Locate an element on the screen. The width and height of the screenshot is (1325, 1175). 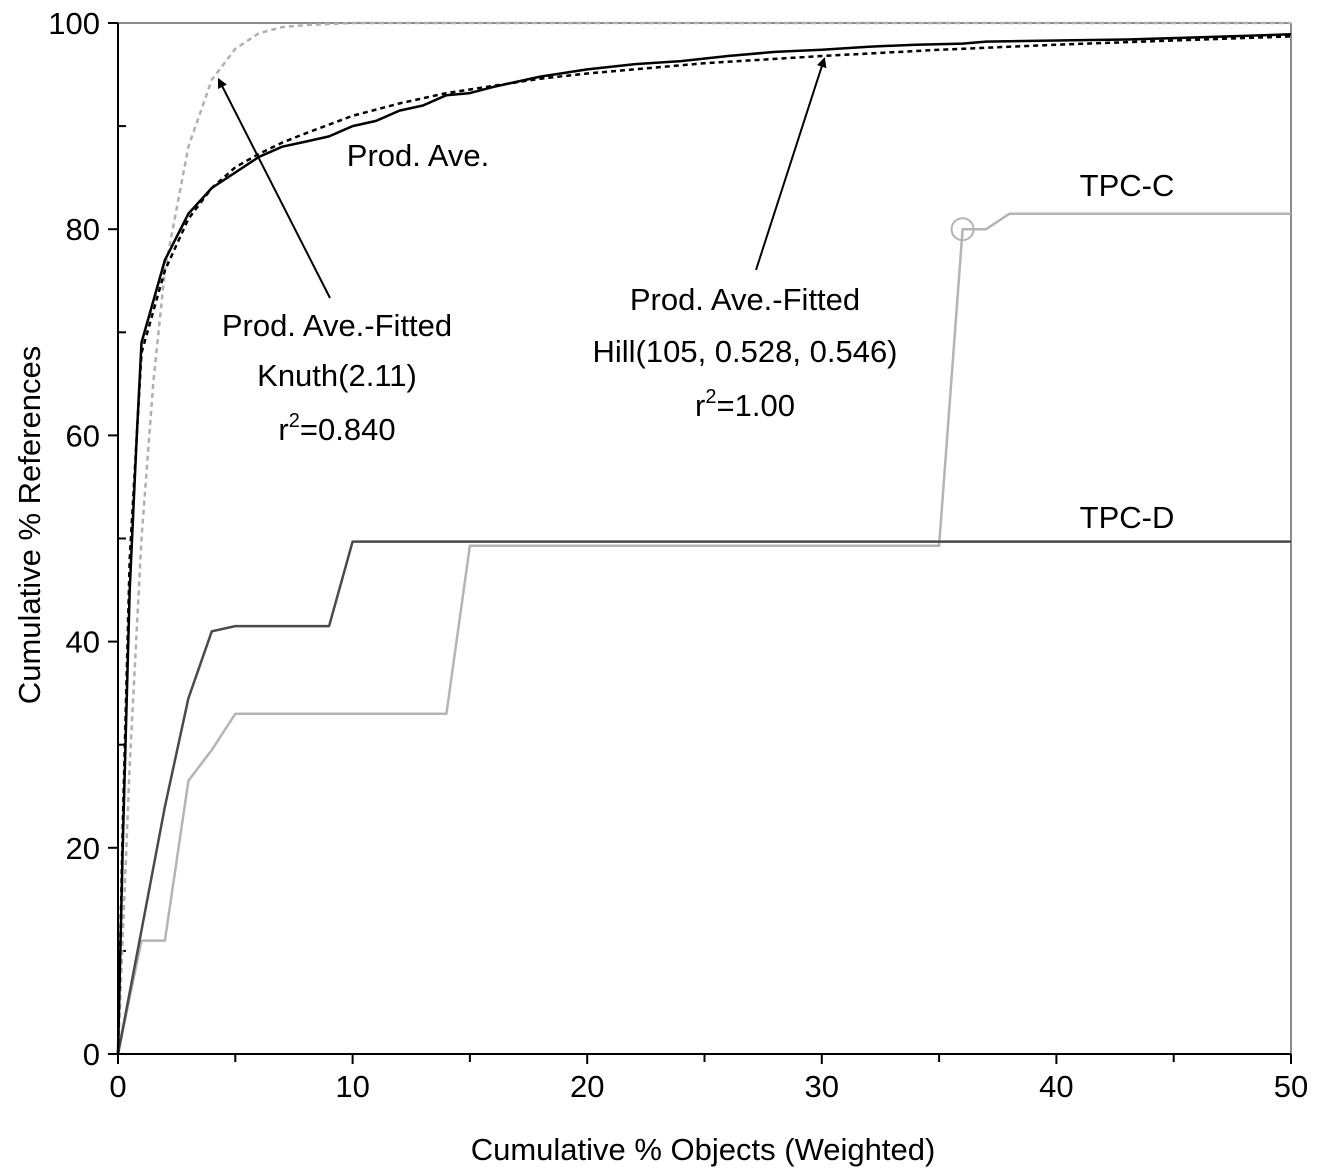
annotation-hill-line1: Prod. Ave.-Fitted is located at coordinates (745, 299).